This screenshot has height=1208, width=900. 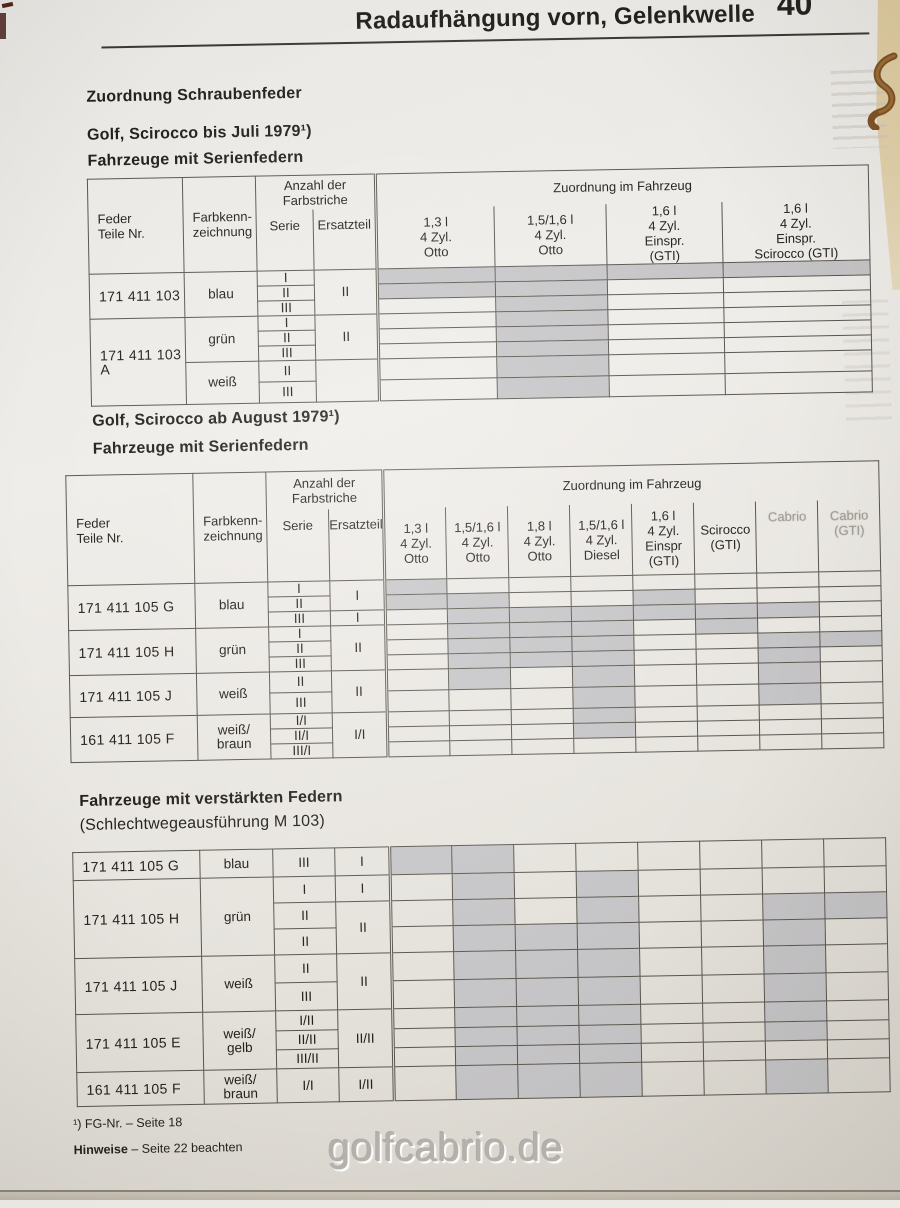 What do you see at coordinates (307, 1058) in the screenshot?
I see `cell-serie: III/II` at bounding box center [307, 1058].